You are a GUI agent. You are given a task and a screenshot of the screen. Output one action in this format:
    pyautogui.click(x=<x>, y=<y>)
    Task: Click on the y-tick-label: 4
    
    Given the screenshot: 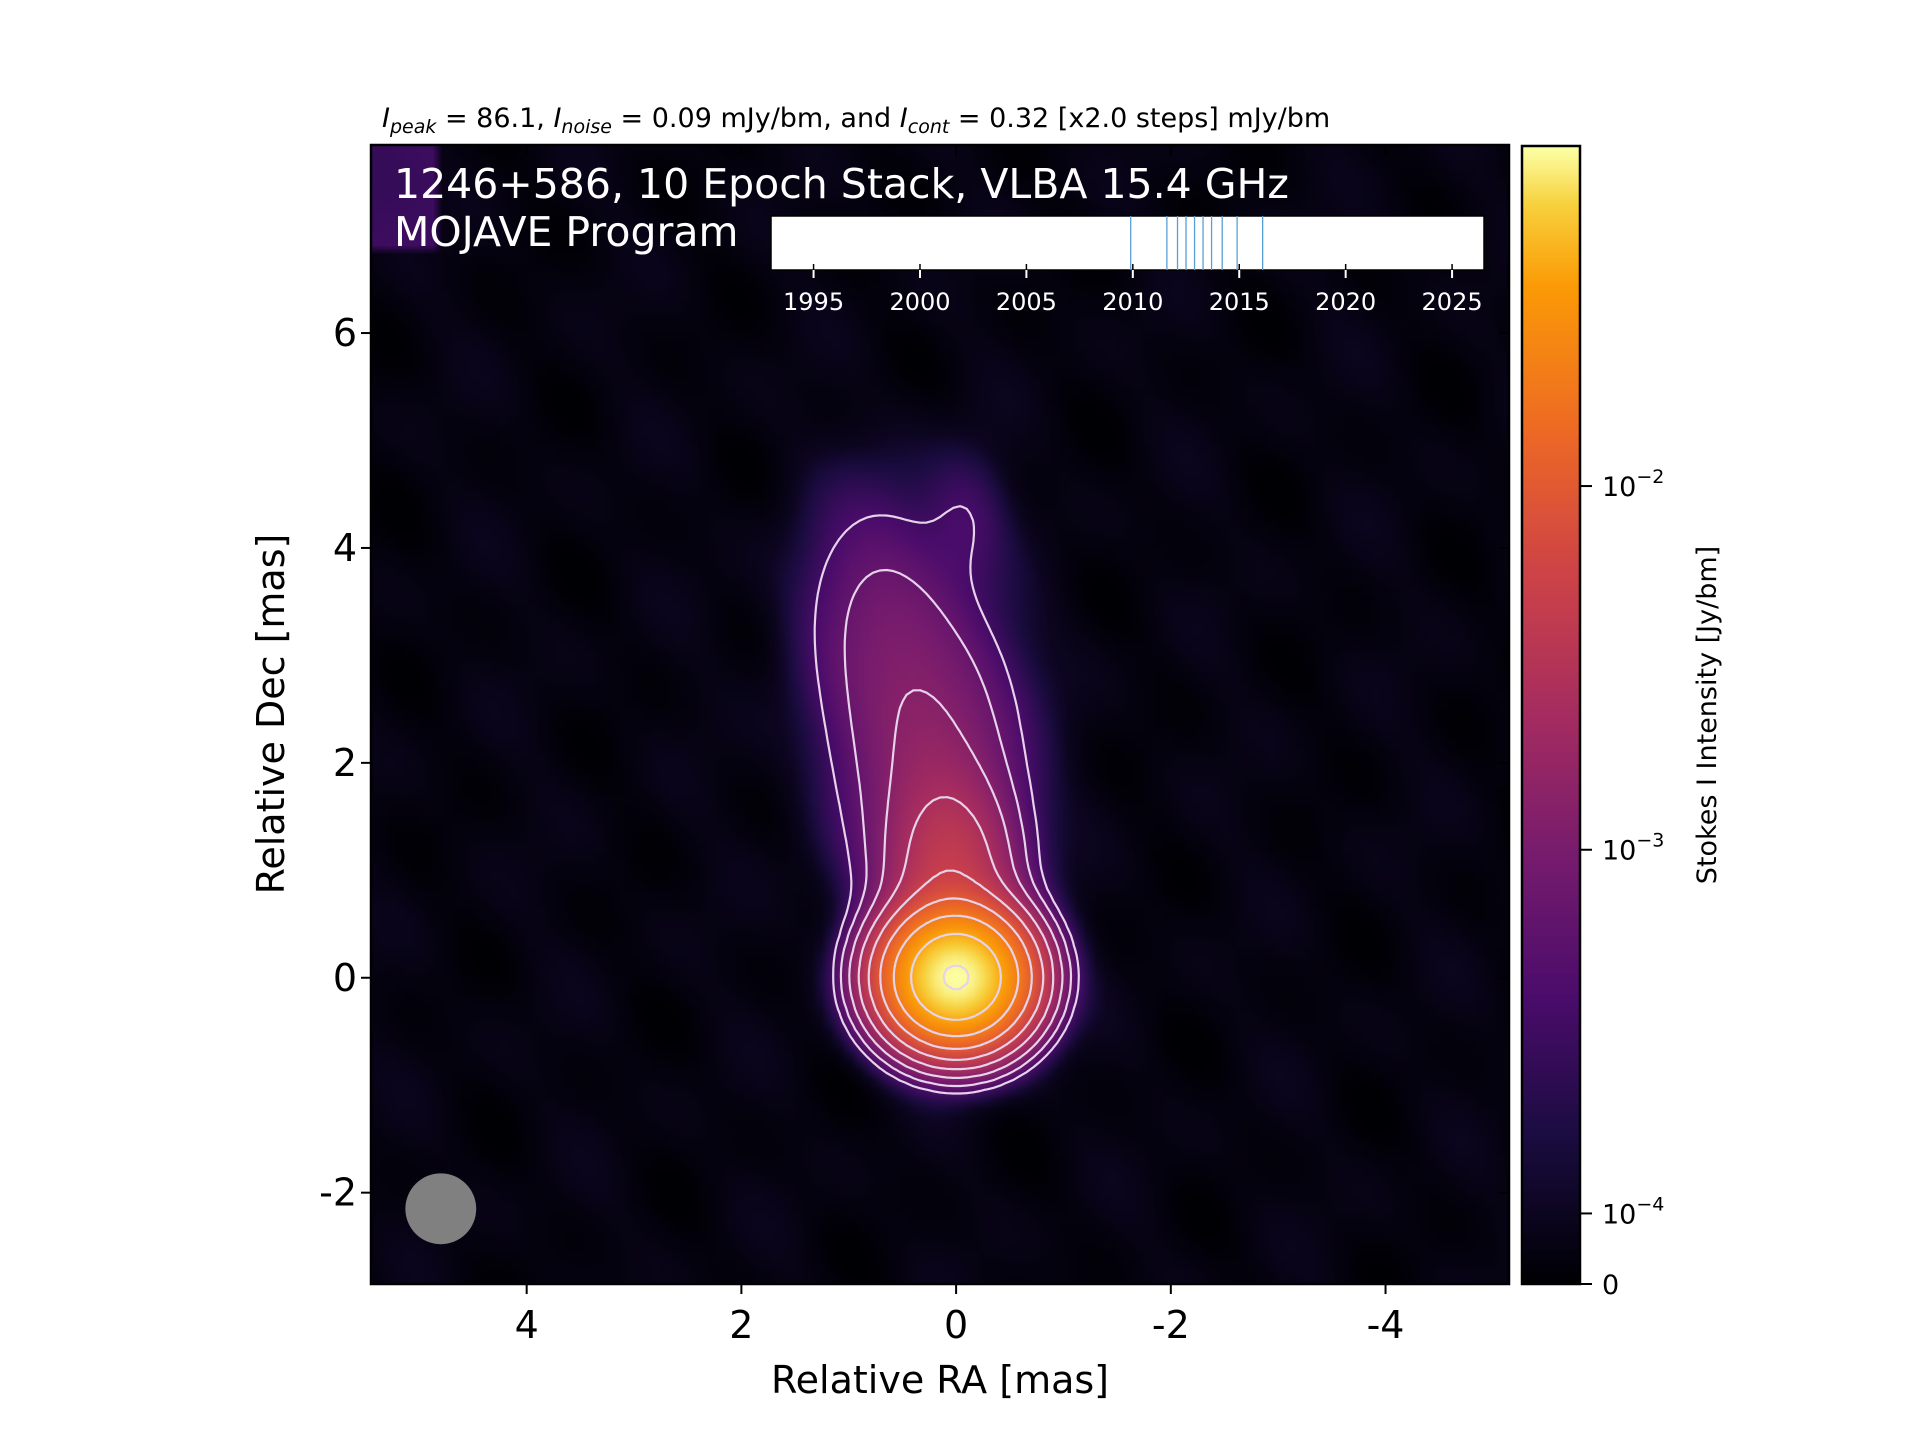 What is the action you would take?
    pyautogui.click(x=345, y=548)
    